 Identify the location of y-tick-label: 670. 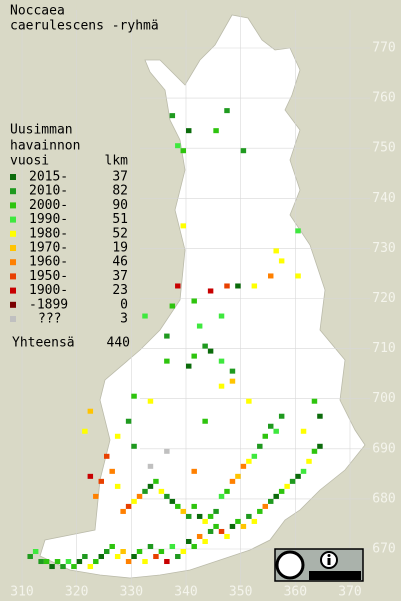
(383, 549).